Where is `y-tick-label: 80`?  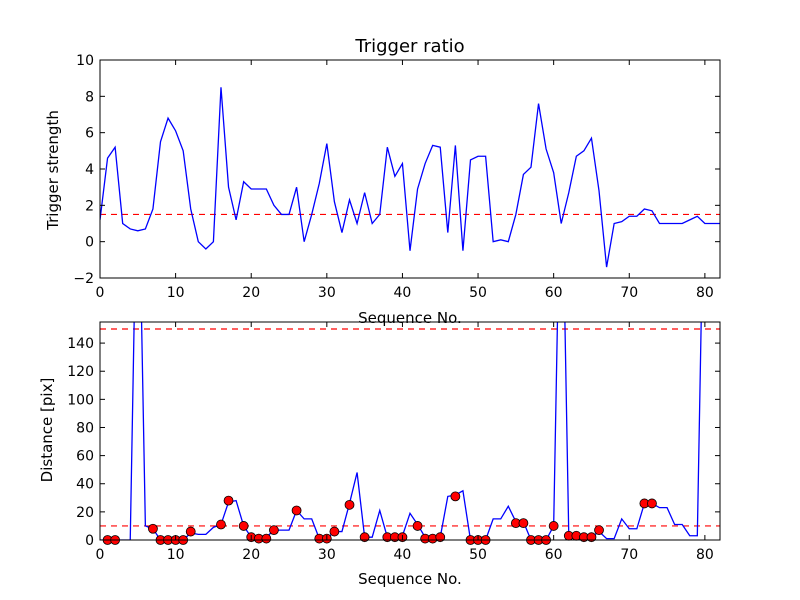 y-tick-label: 80 is located at coordinates (85, 428).